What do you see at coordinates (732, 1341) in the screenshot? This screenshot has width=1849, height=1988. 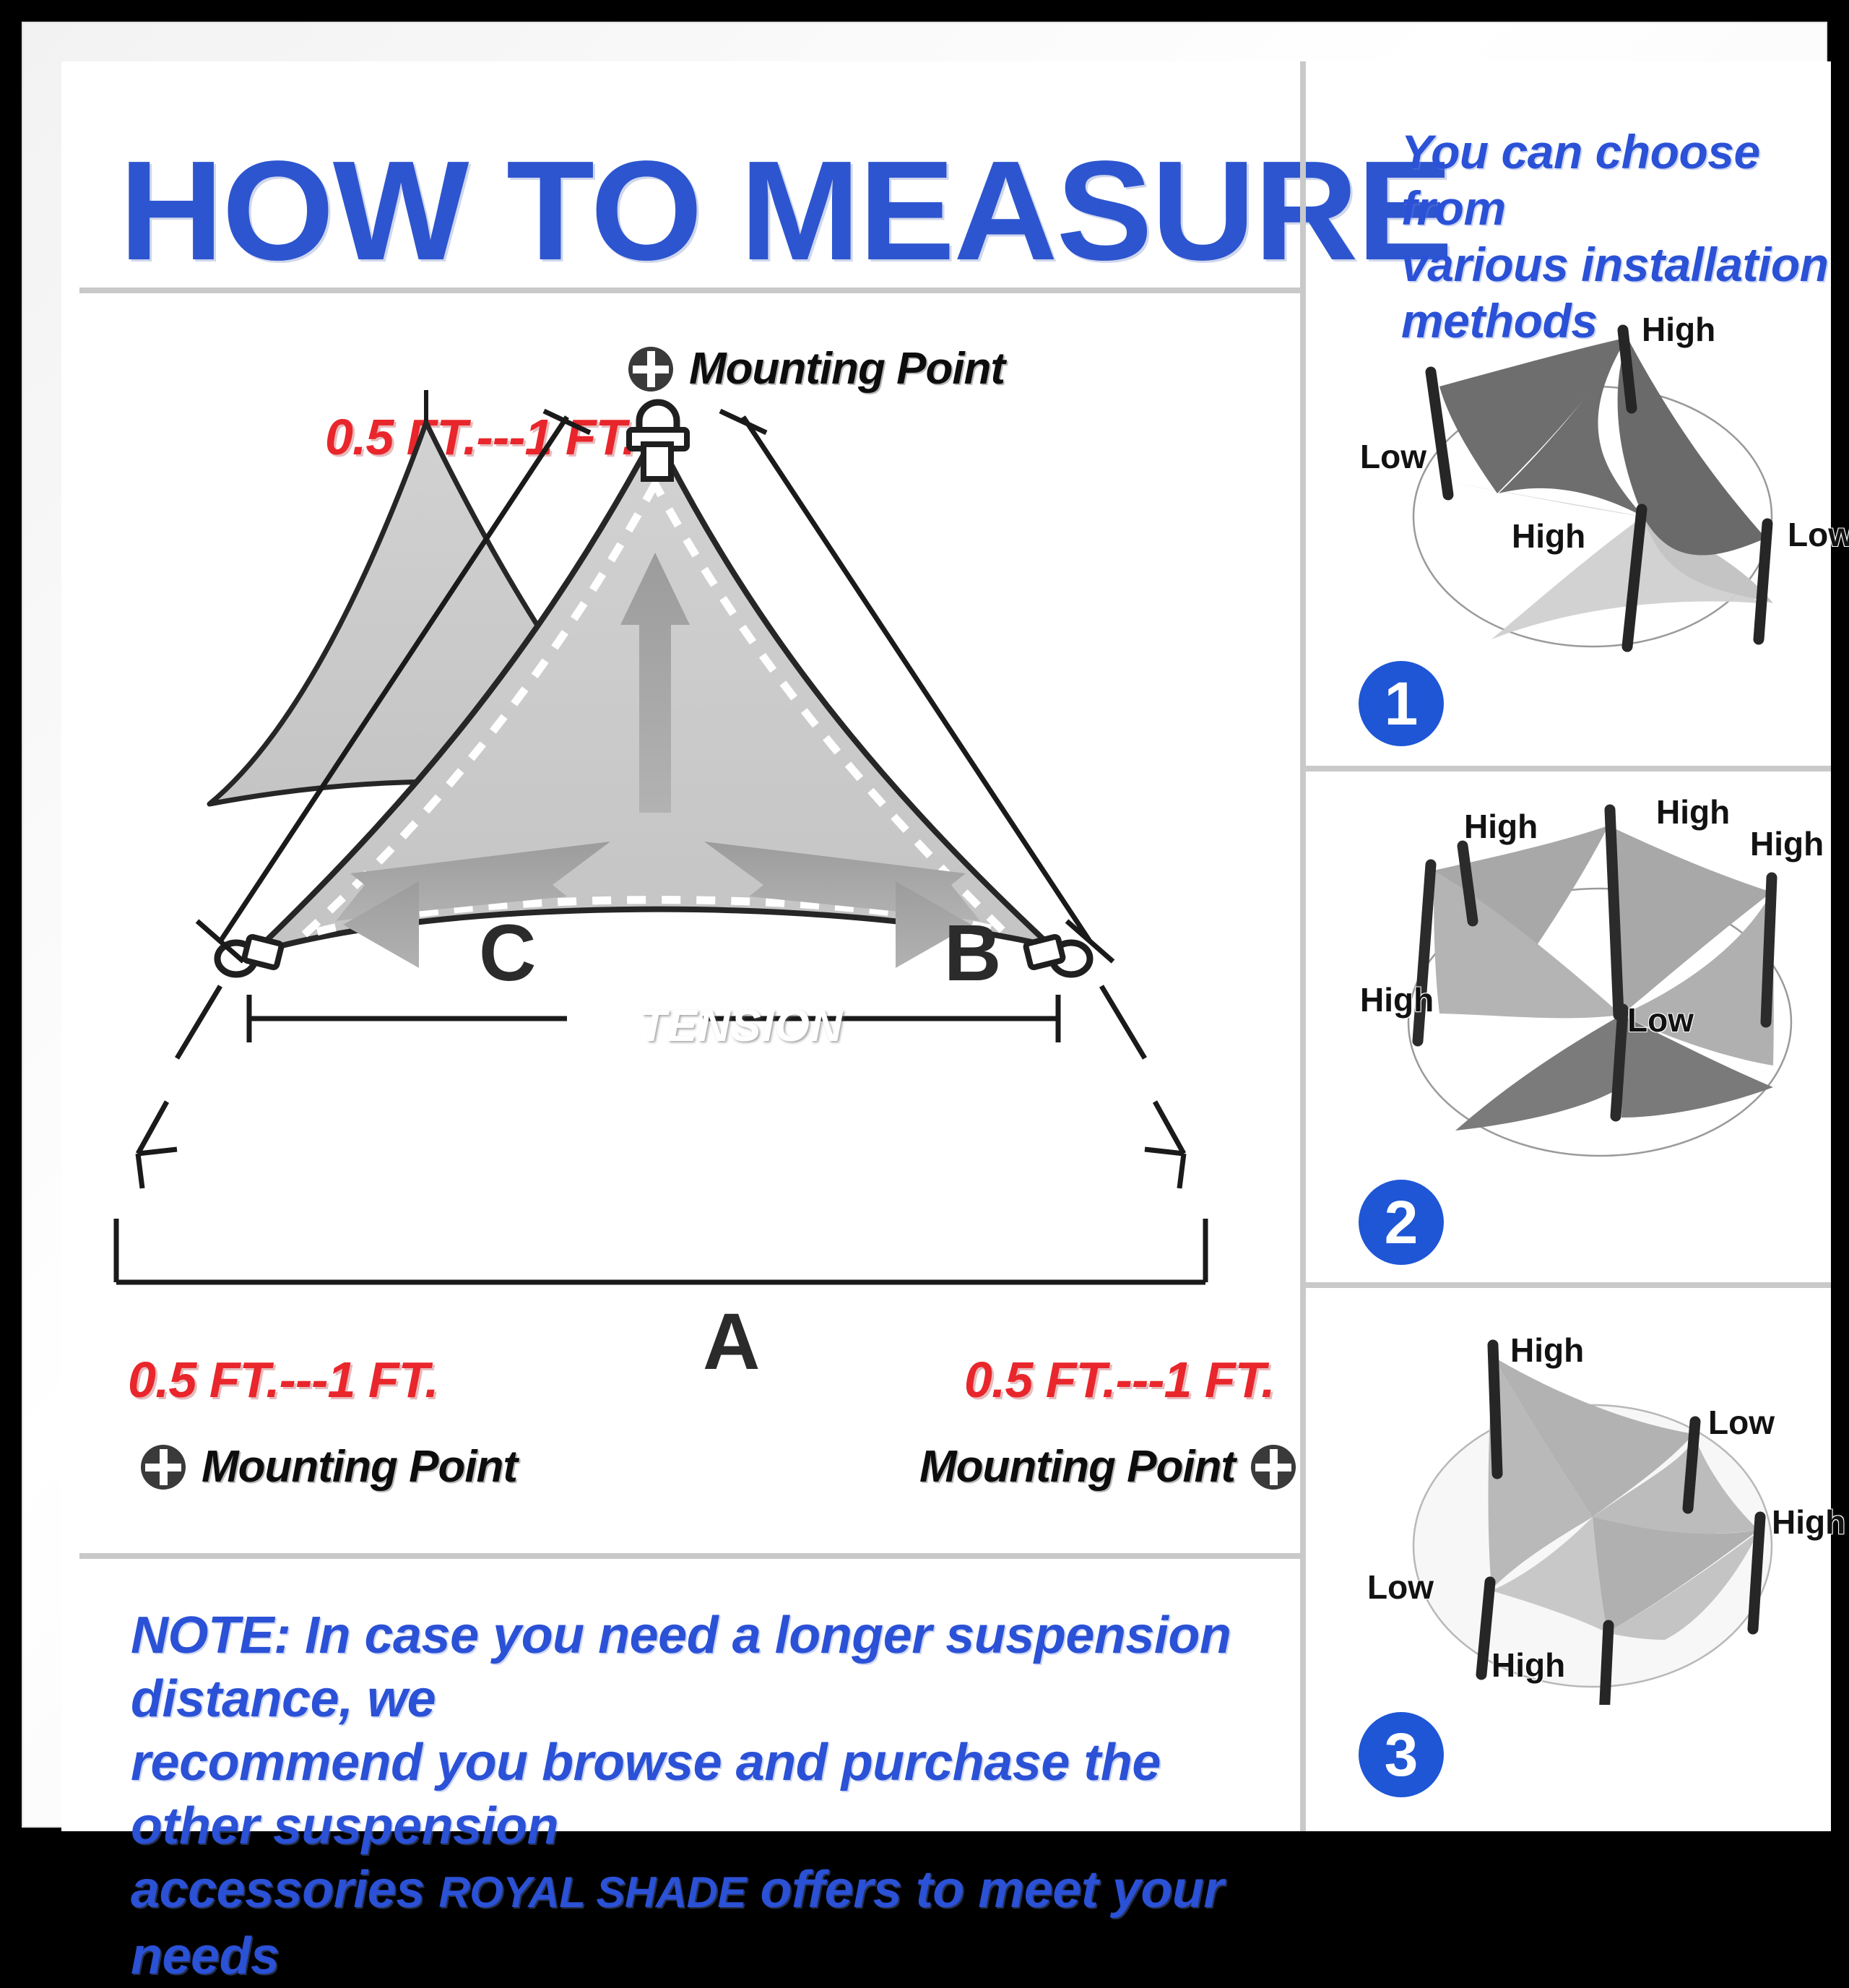 I see `side-label-a: A` at bounding box center [732, 1341].